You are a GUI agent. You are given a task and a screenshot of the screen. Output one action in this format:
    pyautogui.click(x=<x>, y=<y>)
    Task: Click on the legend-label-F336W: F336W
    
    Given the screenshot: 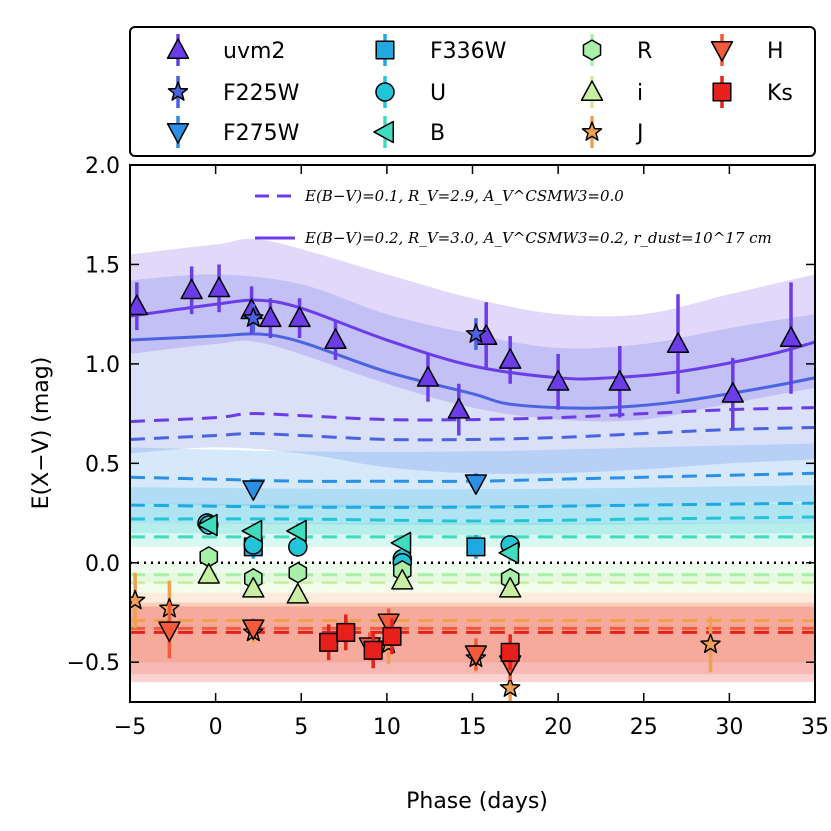 What is the action you would take?
    pyautogui.click(x=468, y=51)
    